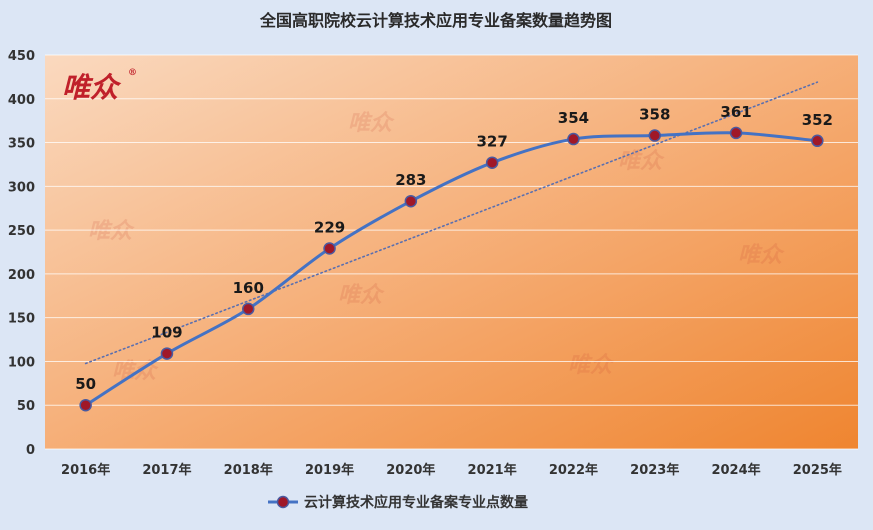 The image size is (873, 530). Describe the element at coordinates (30, 450) in the screenshot. I see `y-tick-label: 0` at that location.